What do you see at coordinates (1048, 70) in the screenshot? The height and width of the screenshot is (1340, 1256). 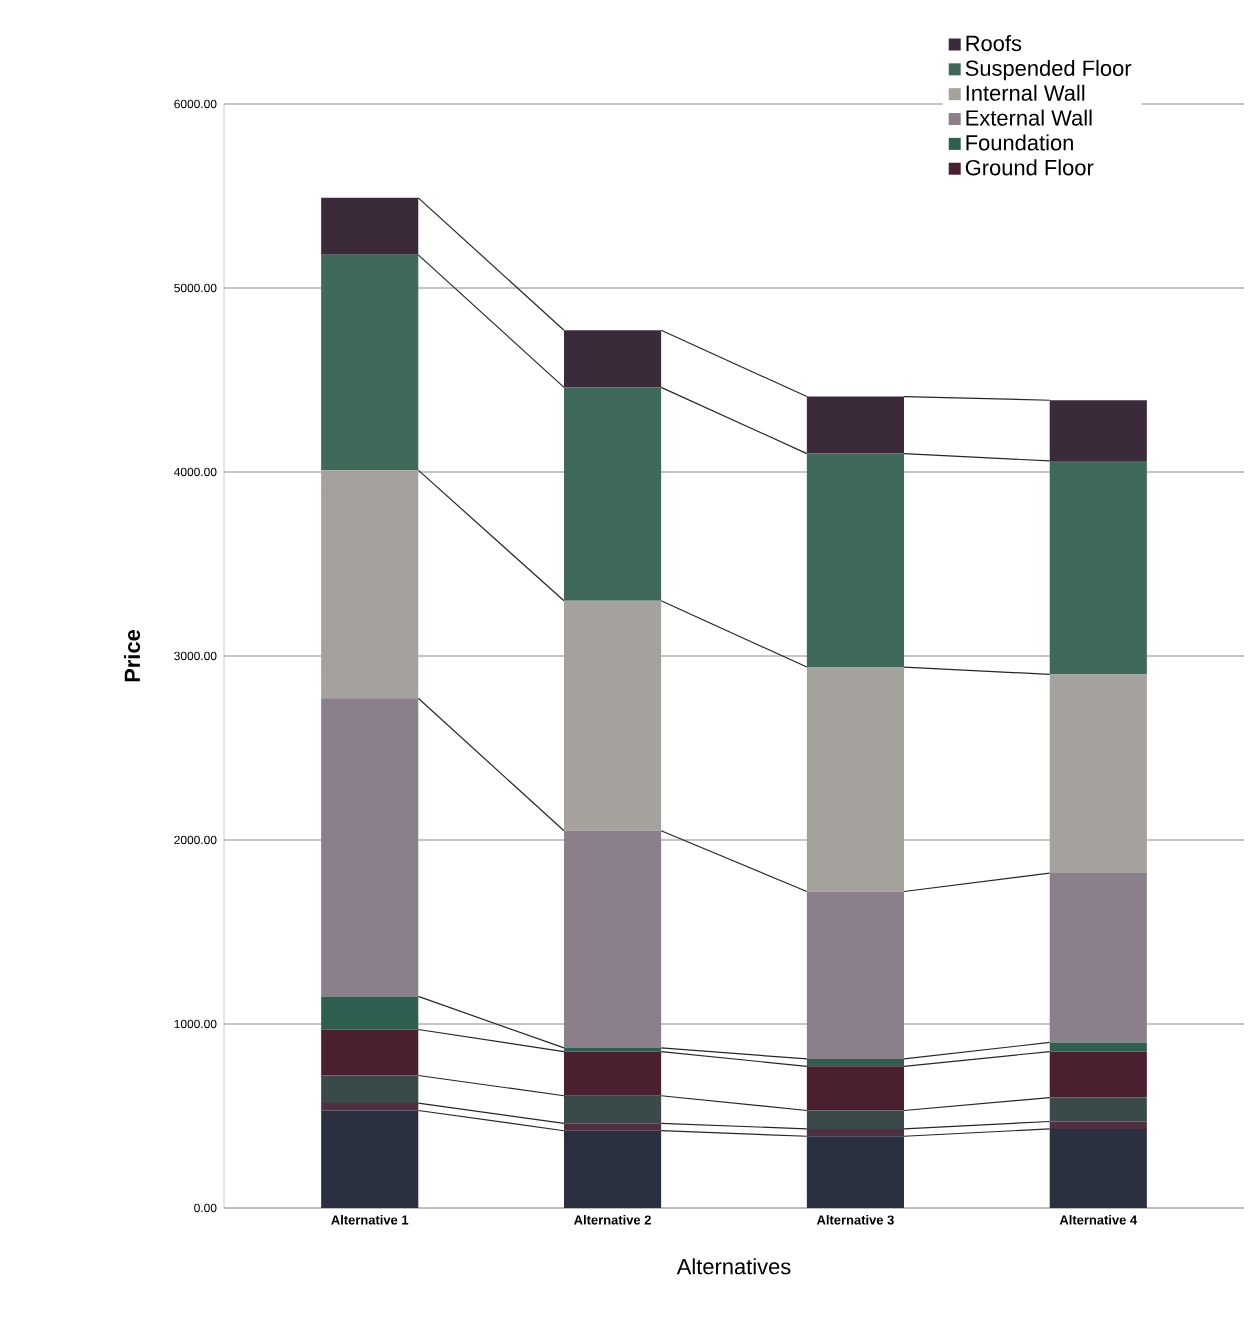 I see `legend-label: Suspended Floor` at bounding box center [1048, 70].